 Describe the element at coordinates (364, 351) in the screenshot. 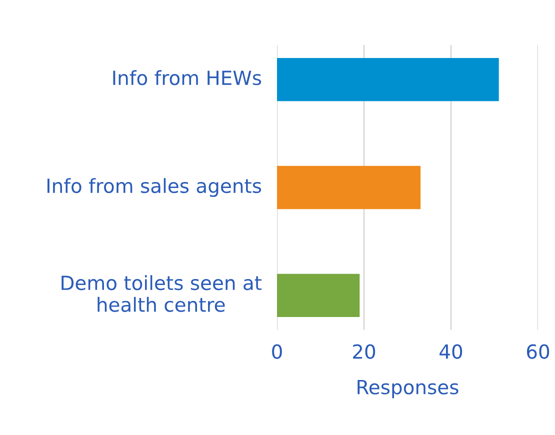

I see `x-tick-label: 20` at that location.